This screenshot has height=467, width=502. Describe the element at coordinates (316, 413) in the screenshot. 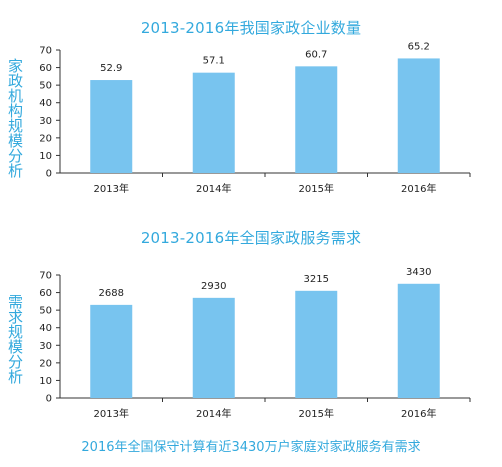

I see `chart2-x-tick-label: 2015年` at that location.